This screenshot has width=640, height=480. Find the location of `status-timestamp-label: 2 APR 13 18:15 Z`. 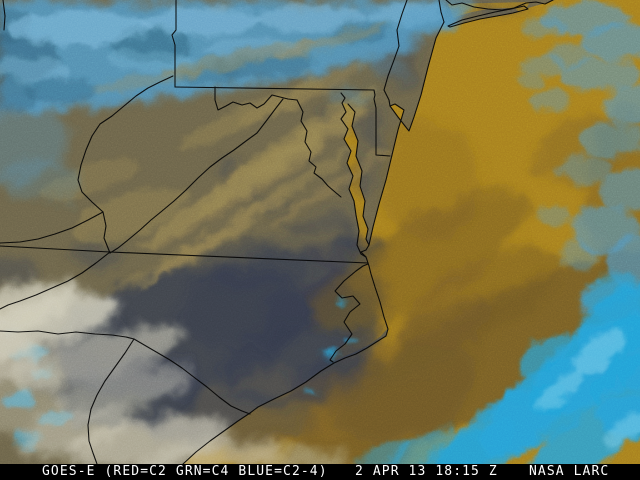

status-timestamp-label: 2 APR 13 18:15 Z is located at coordinates (426, 471).